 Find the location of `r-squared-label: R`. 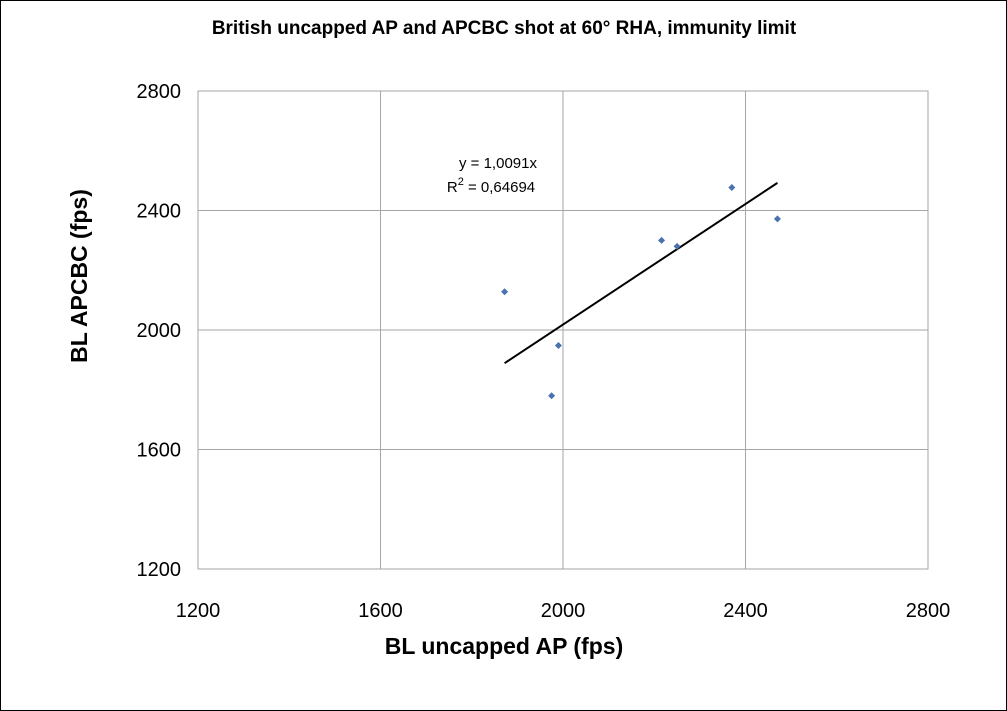

r-squared-label: R is located at coordinates (452, 187).